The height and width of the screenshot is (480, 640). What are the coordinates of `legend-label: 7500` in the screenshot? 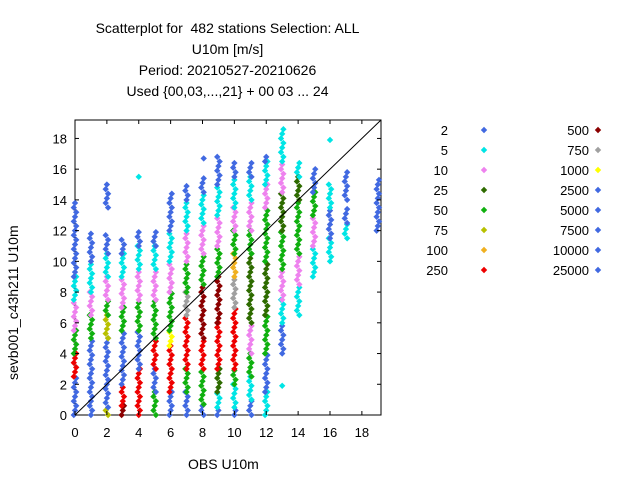 It's located at (574, 230).